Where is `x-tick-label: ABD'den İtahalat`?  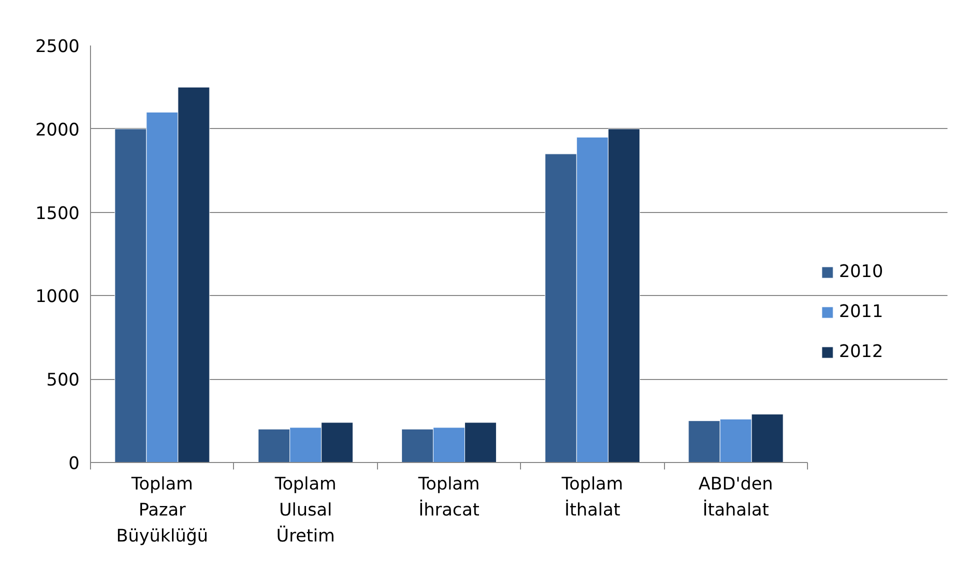
x-tick-label: ABD'den İtahalat is located at coordinates (736, 497).